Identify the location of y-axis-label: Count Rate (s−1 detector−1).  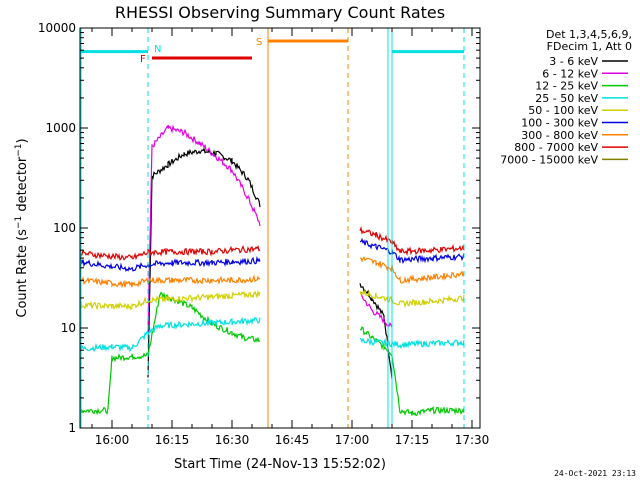
(22, 227).